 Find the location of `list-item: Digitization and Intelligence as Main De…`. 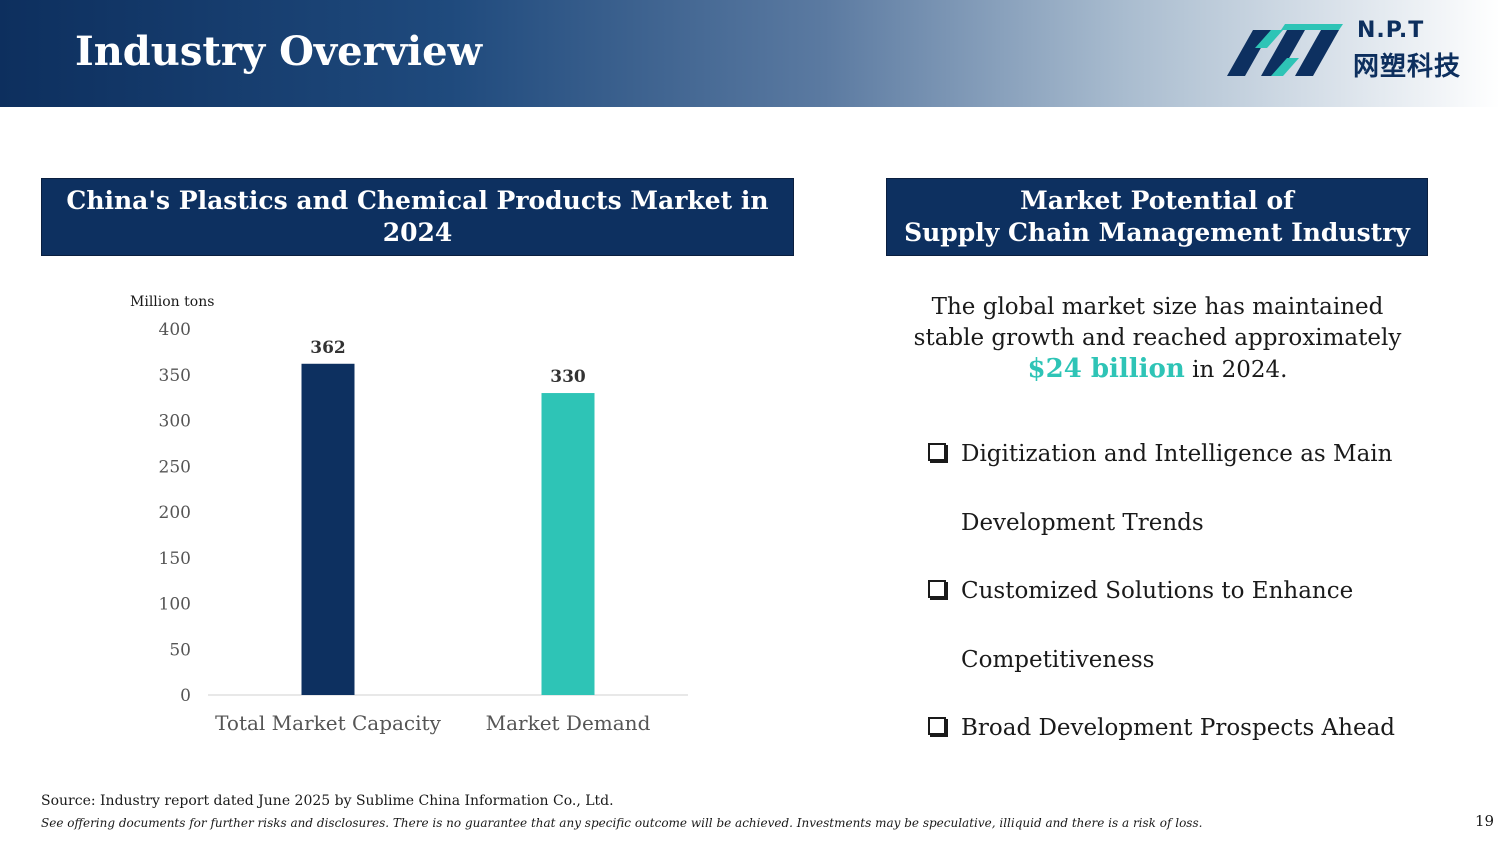

list-item: Digitization and Intelligence as Main De… is located at coordinates (1165, 488).